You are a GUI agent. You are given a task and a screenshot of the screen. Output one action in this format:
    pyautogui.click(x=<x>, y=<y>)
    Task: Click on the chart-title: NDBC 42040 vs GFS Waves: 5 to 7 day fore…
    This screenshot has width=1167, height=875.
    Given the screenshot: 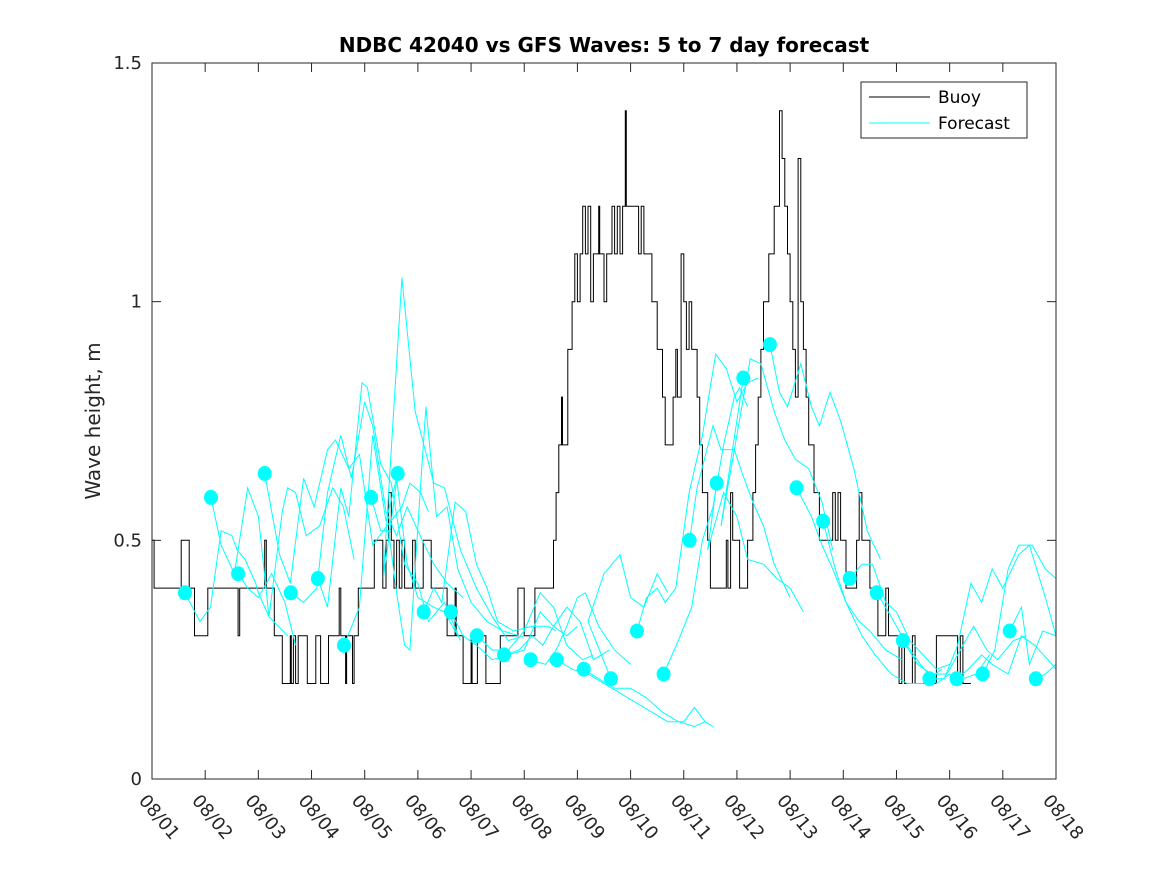 What is the action you would take?
    pyautogui.click(x=604, y=45)
    